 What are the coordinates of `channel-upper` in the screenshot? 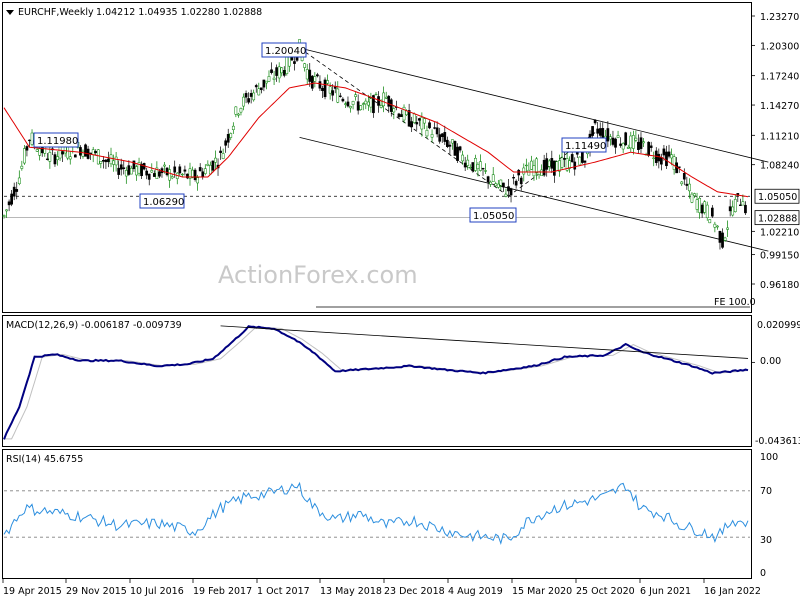 It's located at (534, 105).